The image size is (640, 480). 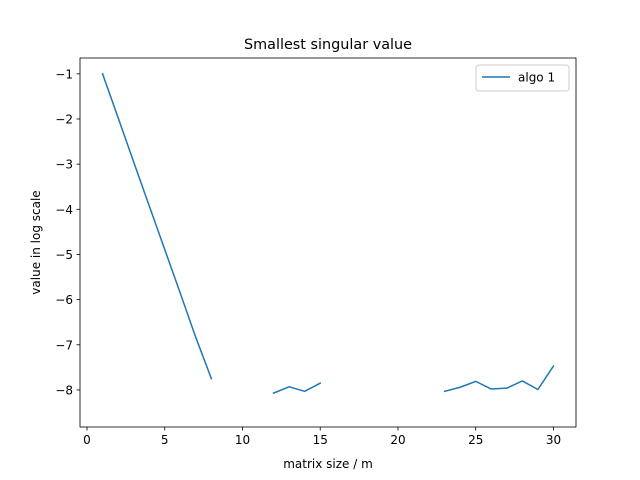 What do you see at coordinates (536, 78) in the screenshot?
I see `legend-label: algo 1` at bounding box center [536, 78].